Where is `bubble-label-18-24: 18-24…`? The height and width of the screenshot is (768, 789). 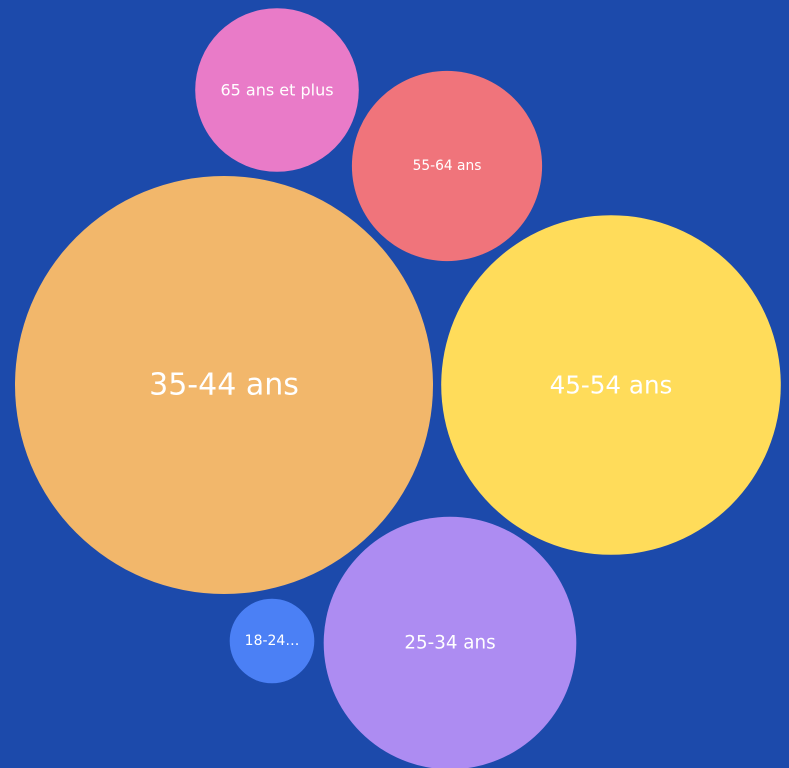
bubble-label-18-24: 18-24… is located at coordinates (272, 641).